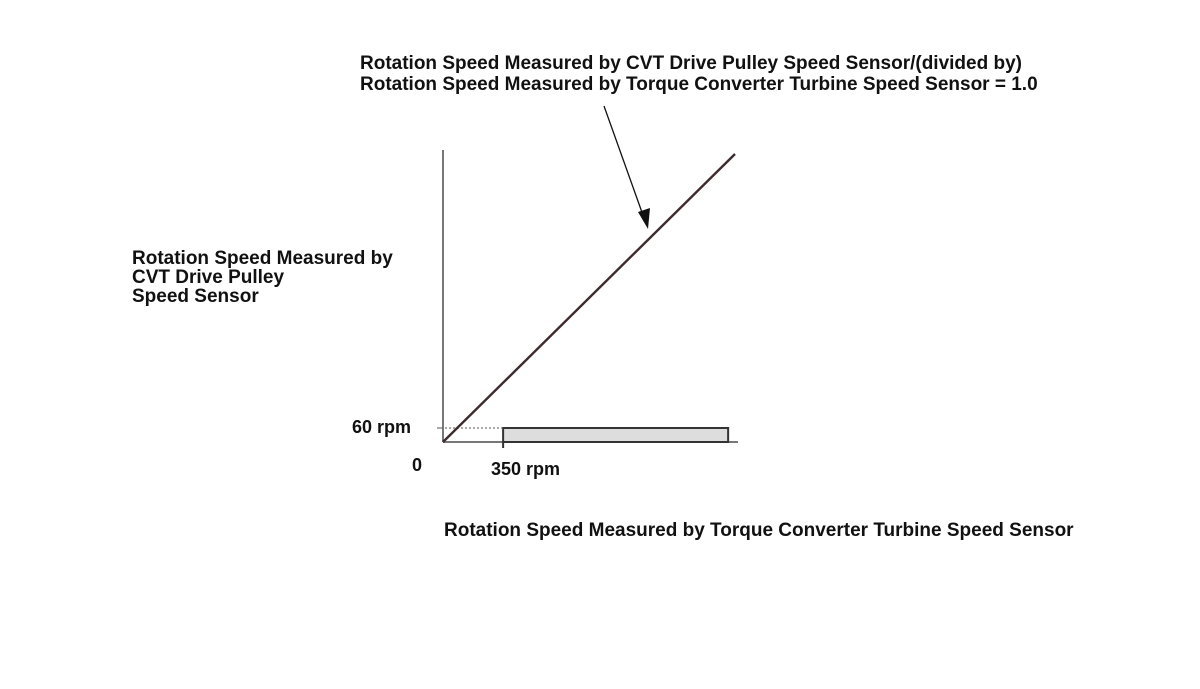  What do you see at coordinates (616, 435) in the screenshot?
I see `shaded-region` at bounding box center [616, 435].